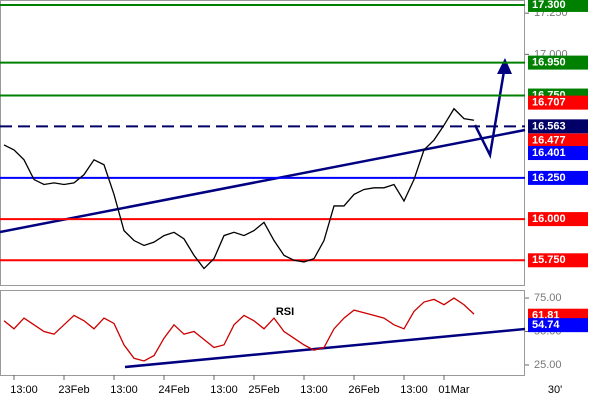 The height and width of the screenshot is (405, 590). What do you see at coordinates (504, 66) in the screenshot?
I see `arrow-head` at bounding box center [504, 66].